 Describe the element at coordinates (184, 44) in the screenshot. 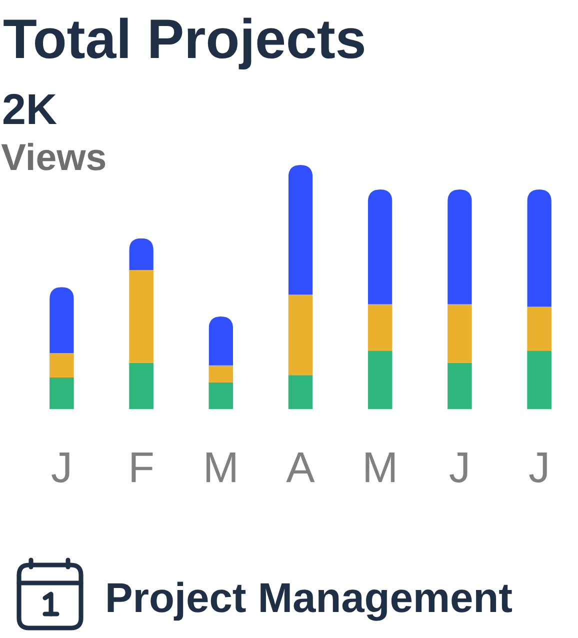

I see `chart-title: Total Projects` at that location.